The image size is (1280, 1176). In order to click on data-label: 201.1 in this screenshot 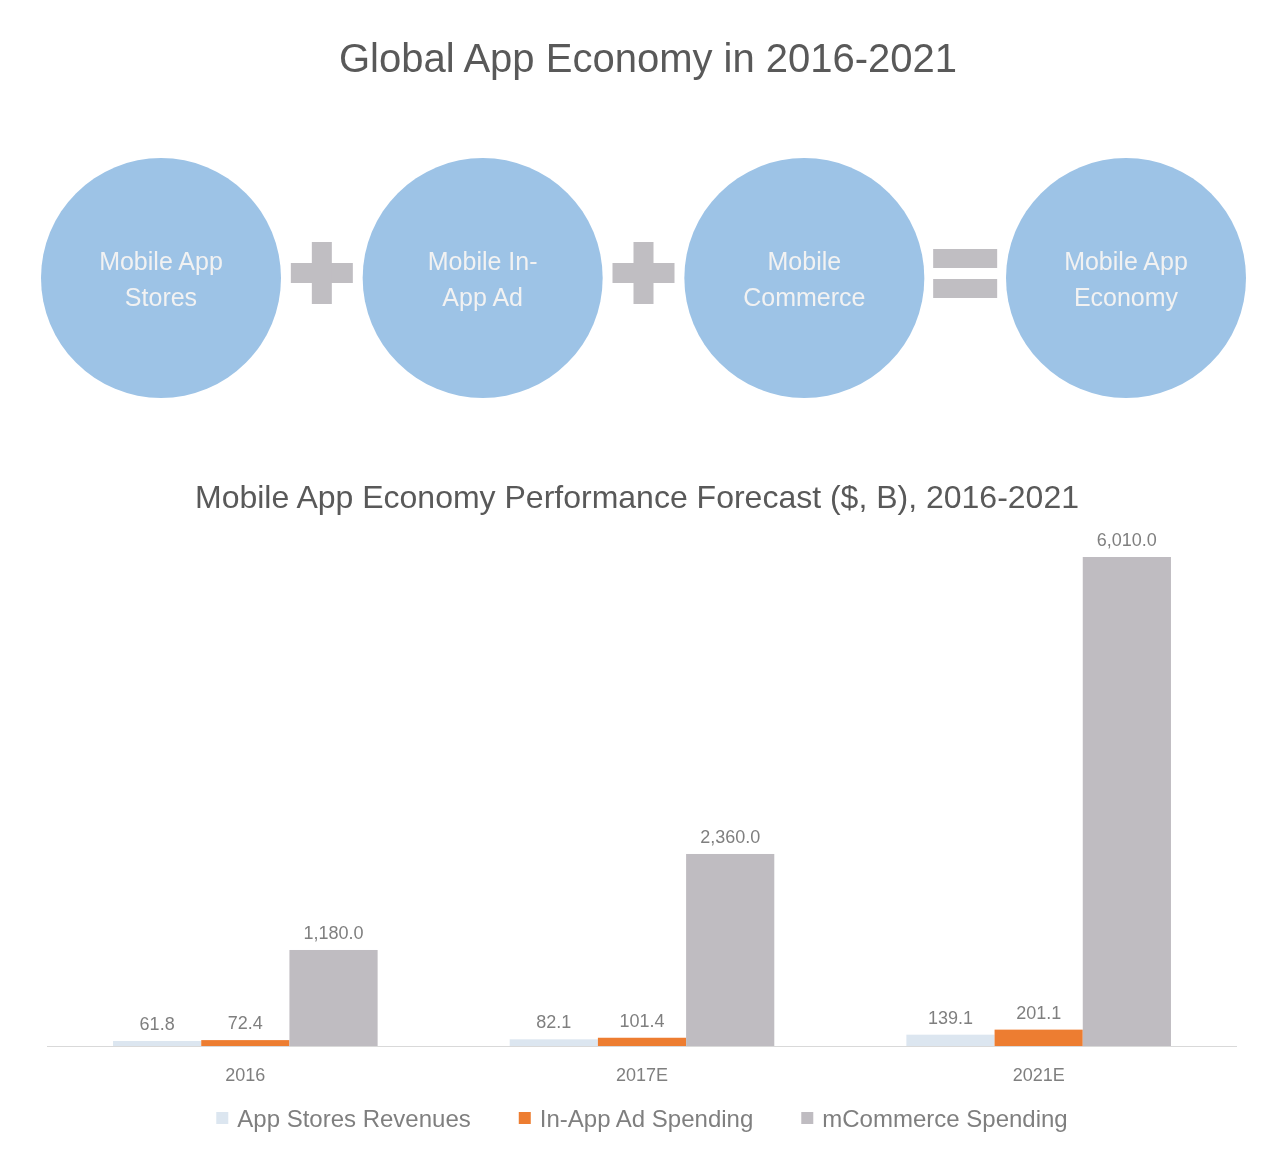, I will do `click(1039, 1012)`.